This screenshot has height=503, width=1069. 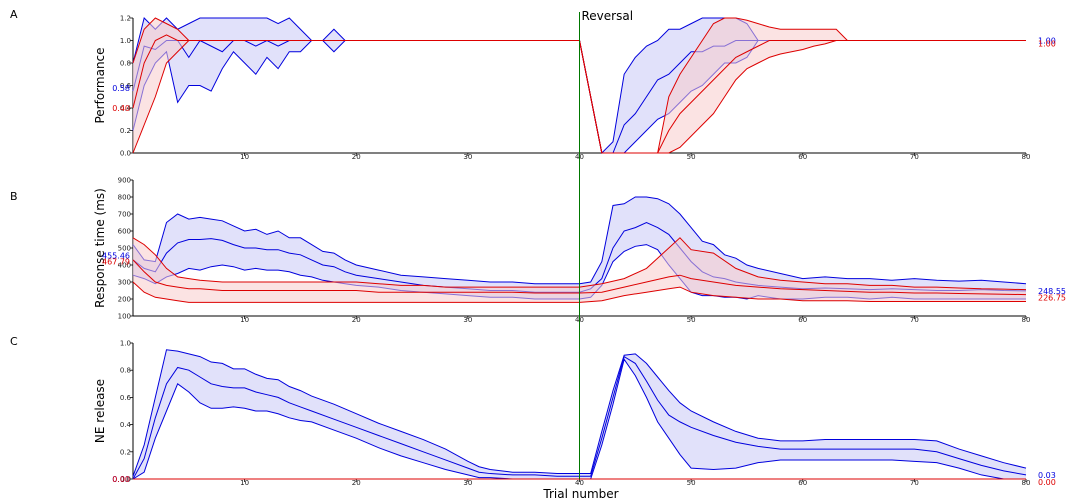 I want to click on start-value-label-c: 0.00, so click(x=121, y=479).